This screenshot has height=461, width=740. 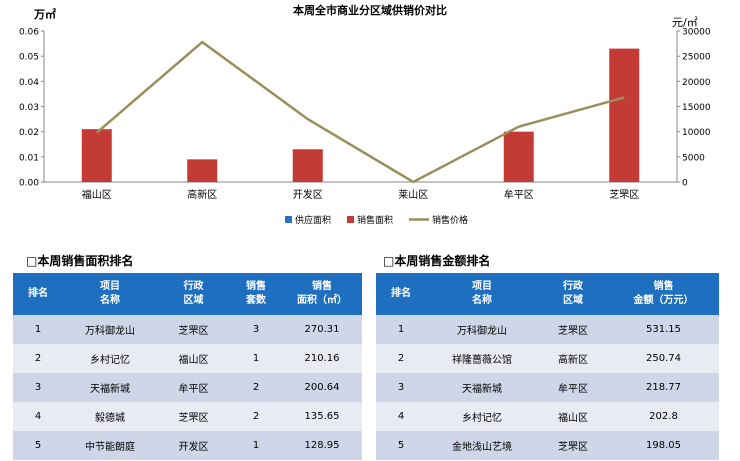 I want to click on y-left-tick-label: 0.06, so click(x=29, y=33).